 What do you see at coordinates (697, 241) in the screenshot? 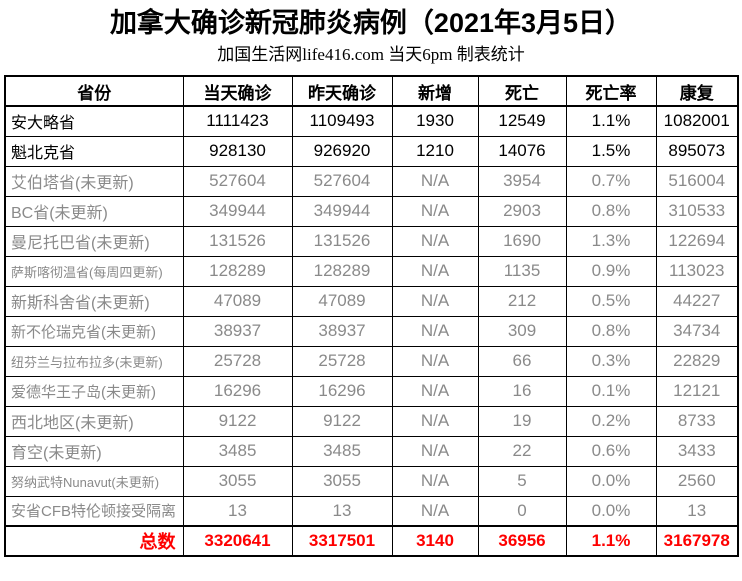
I see `recovered-cell: 122694` at bounding box center [697, 241].